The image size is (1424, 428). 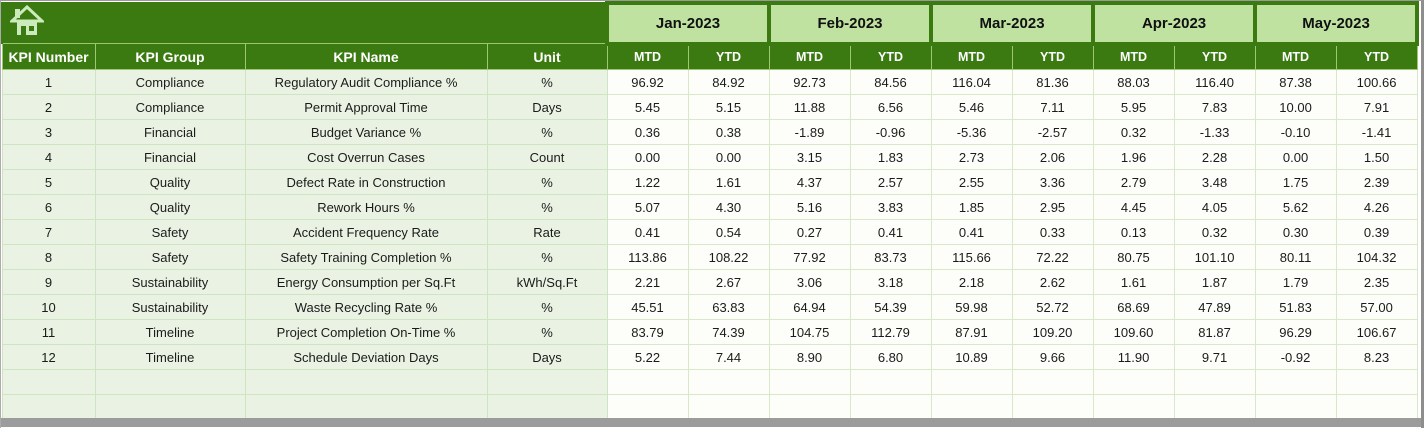 I want to click on value-cell-jan-2023-ytd: 0.38, so click(x=728, y=132).